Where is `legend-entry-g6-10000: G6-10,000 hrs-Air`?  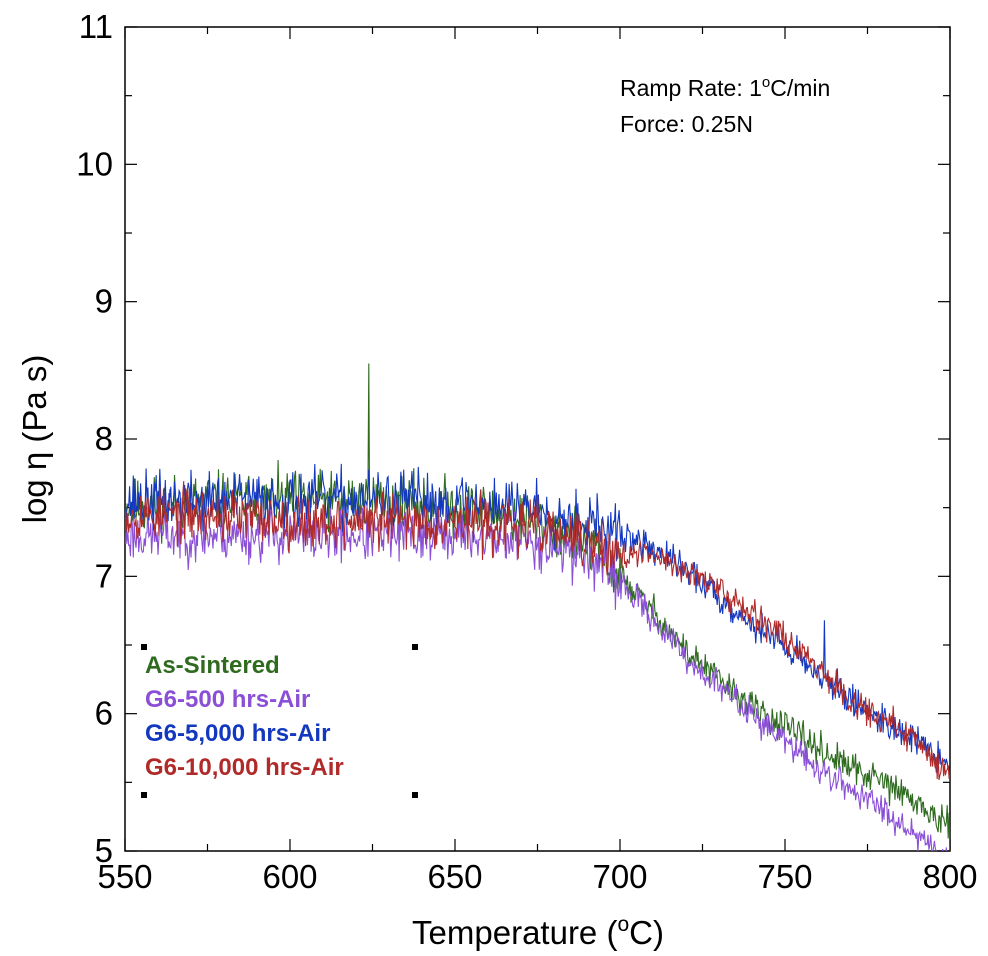
legend-entry-g6-10000: G6-10,000 hrs-Air is located at coordinates (244, 767).